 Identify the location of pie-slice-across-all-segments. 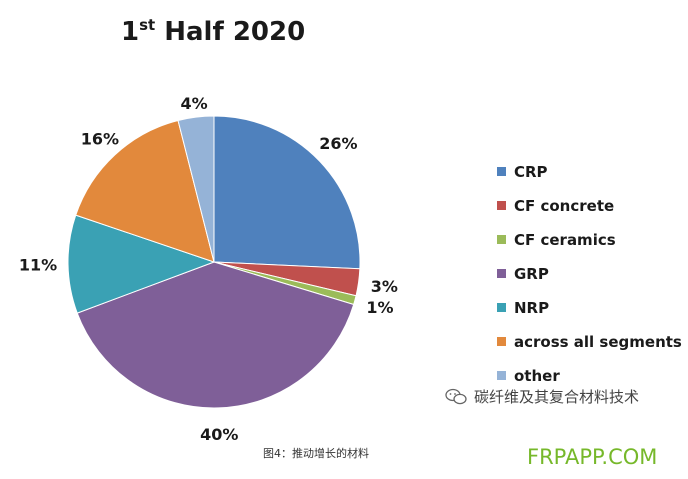
(145, 191).